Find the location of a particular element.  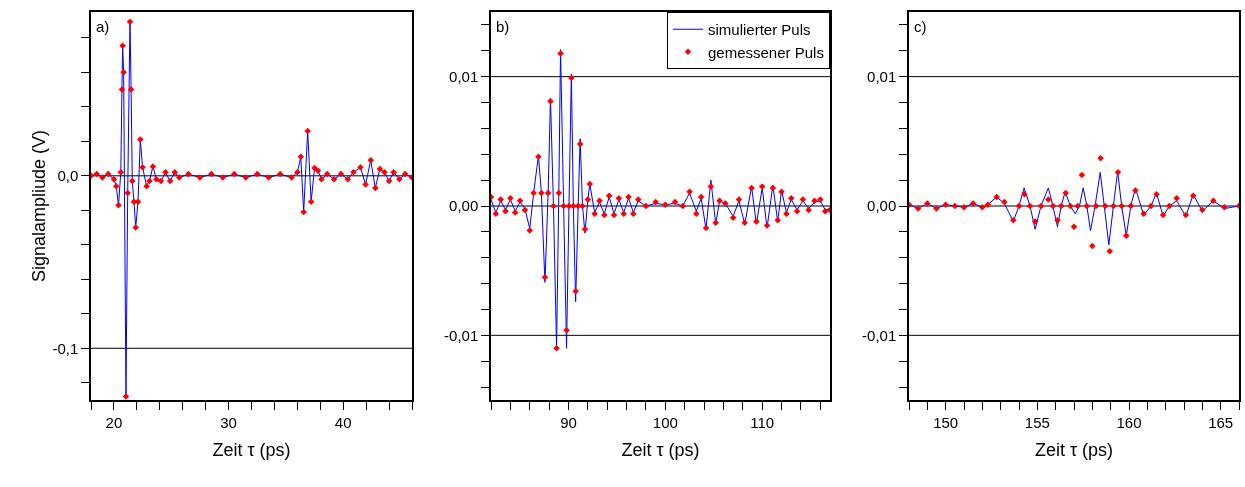

legend-label: gemessener Puls is located at coordinates (766, 52).